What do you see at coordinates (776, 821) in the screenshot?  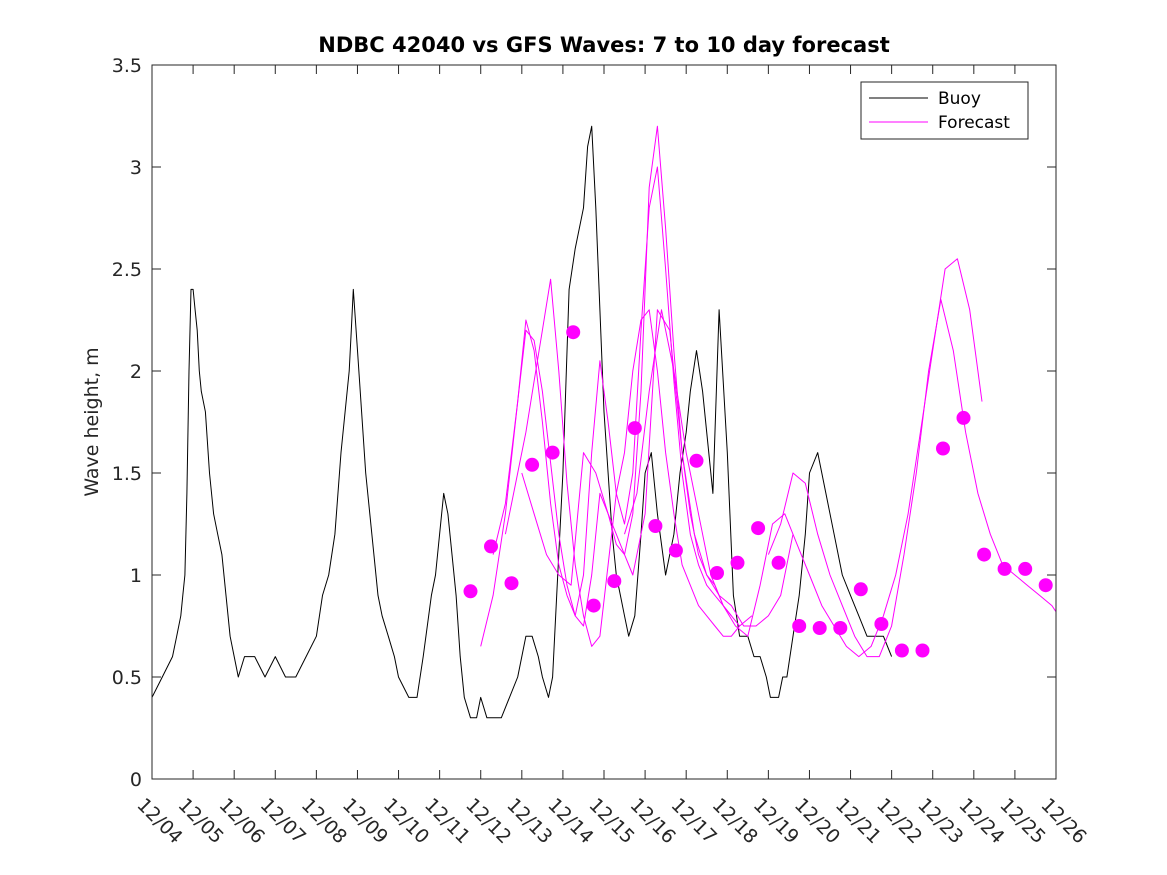 I see `x-tick-label: 12/19` at bounding box center [776, 821].